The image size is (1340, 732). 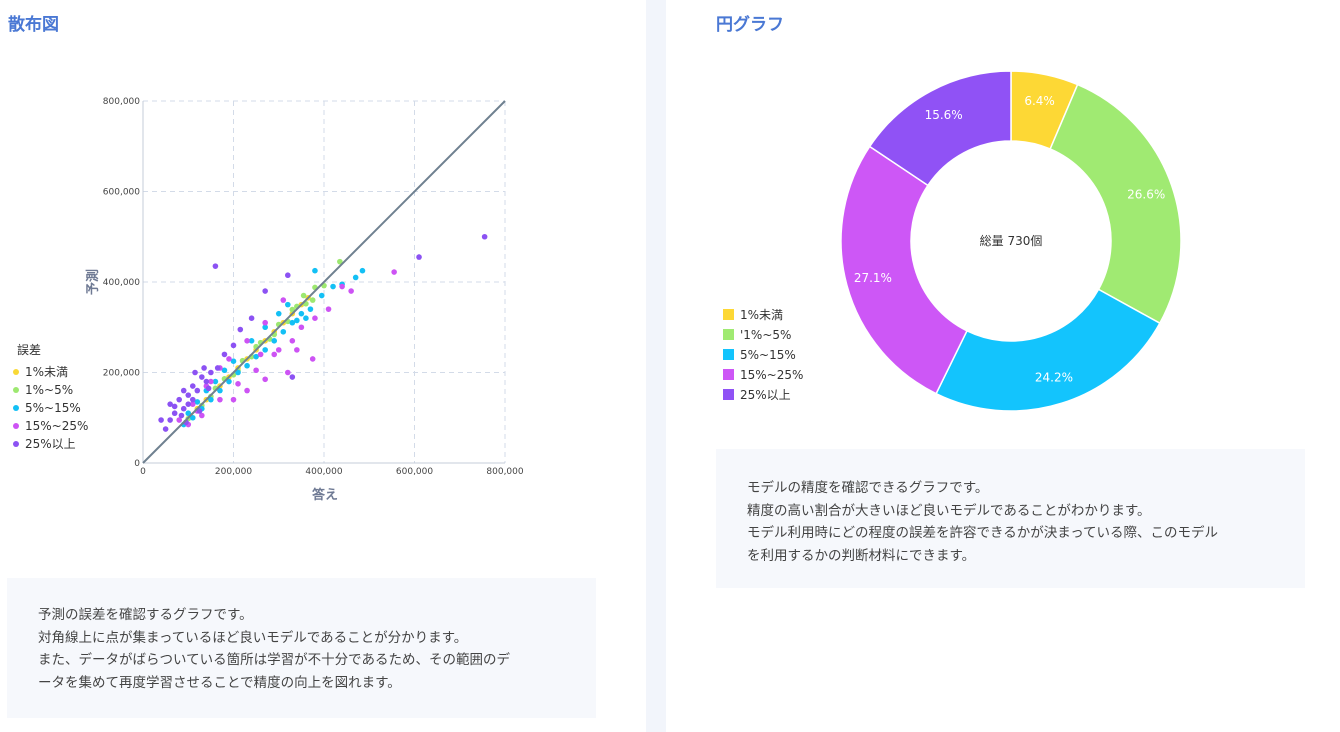 I want to click on y-tick-label: 600,000, so click(x=121, y=193).